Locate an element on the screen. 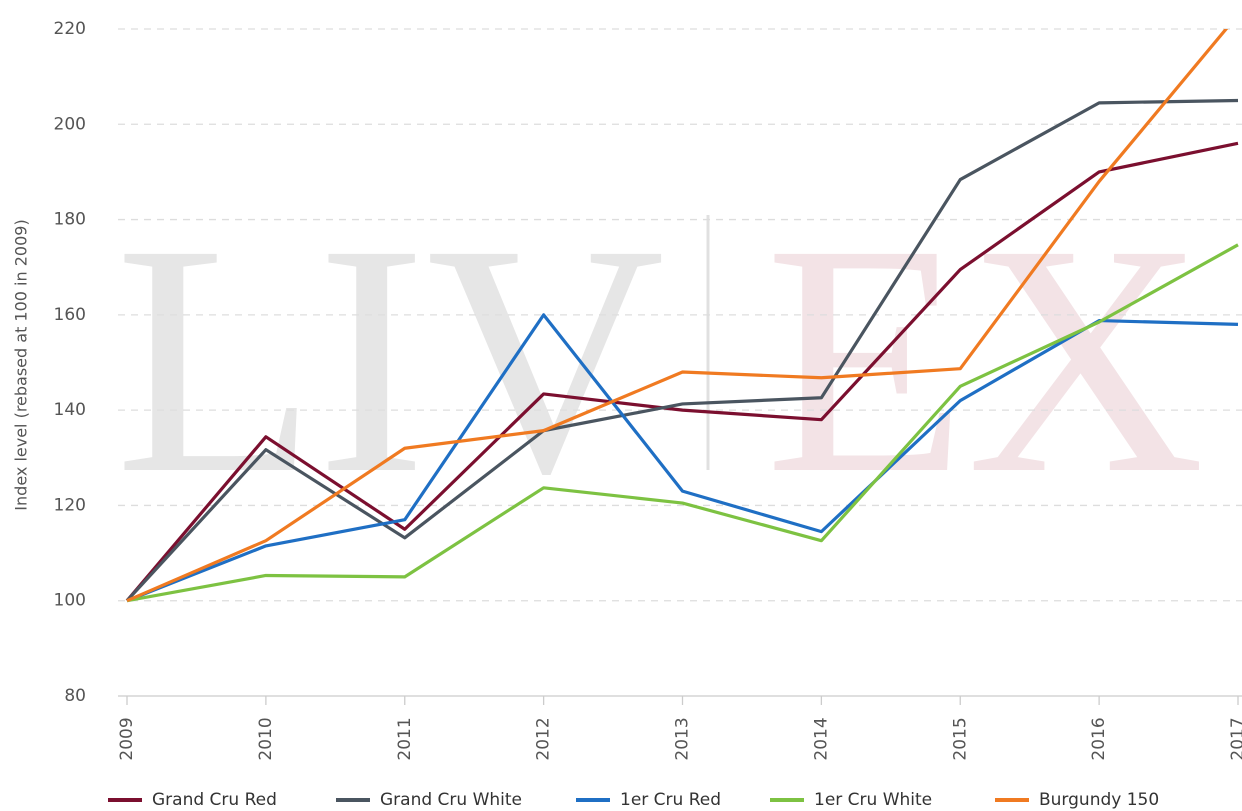 This screenshot has width=1242, height=811. legend-label: Grand Cru White is located at coordinates (451, 800).